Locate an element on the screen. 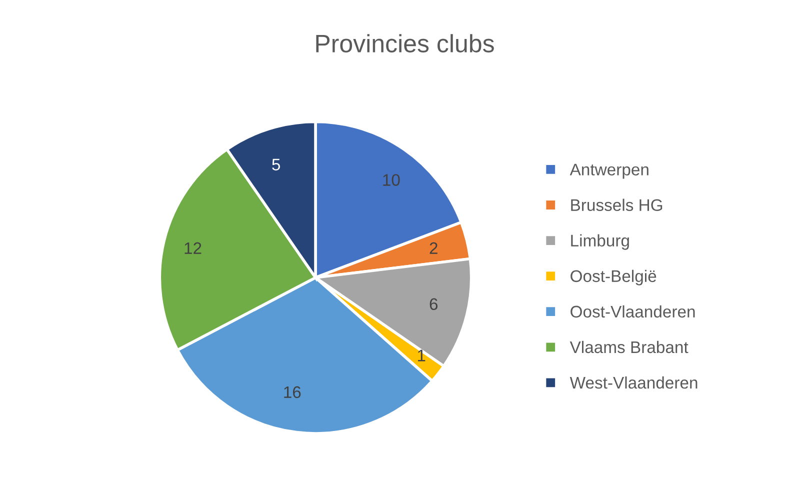 The width and height of the screenshot is (809, 487). legend-label: Oost-Vlaanderen is located at coordinates (632, 311).